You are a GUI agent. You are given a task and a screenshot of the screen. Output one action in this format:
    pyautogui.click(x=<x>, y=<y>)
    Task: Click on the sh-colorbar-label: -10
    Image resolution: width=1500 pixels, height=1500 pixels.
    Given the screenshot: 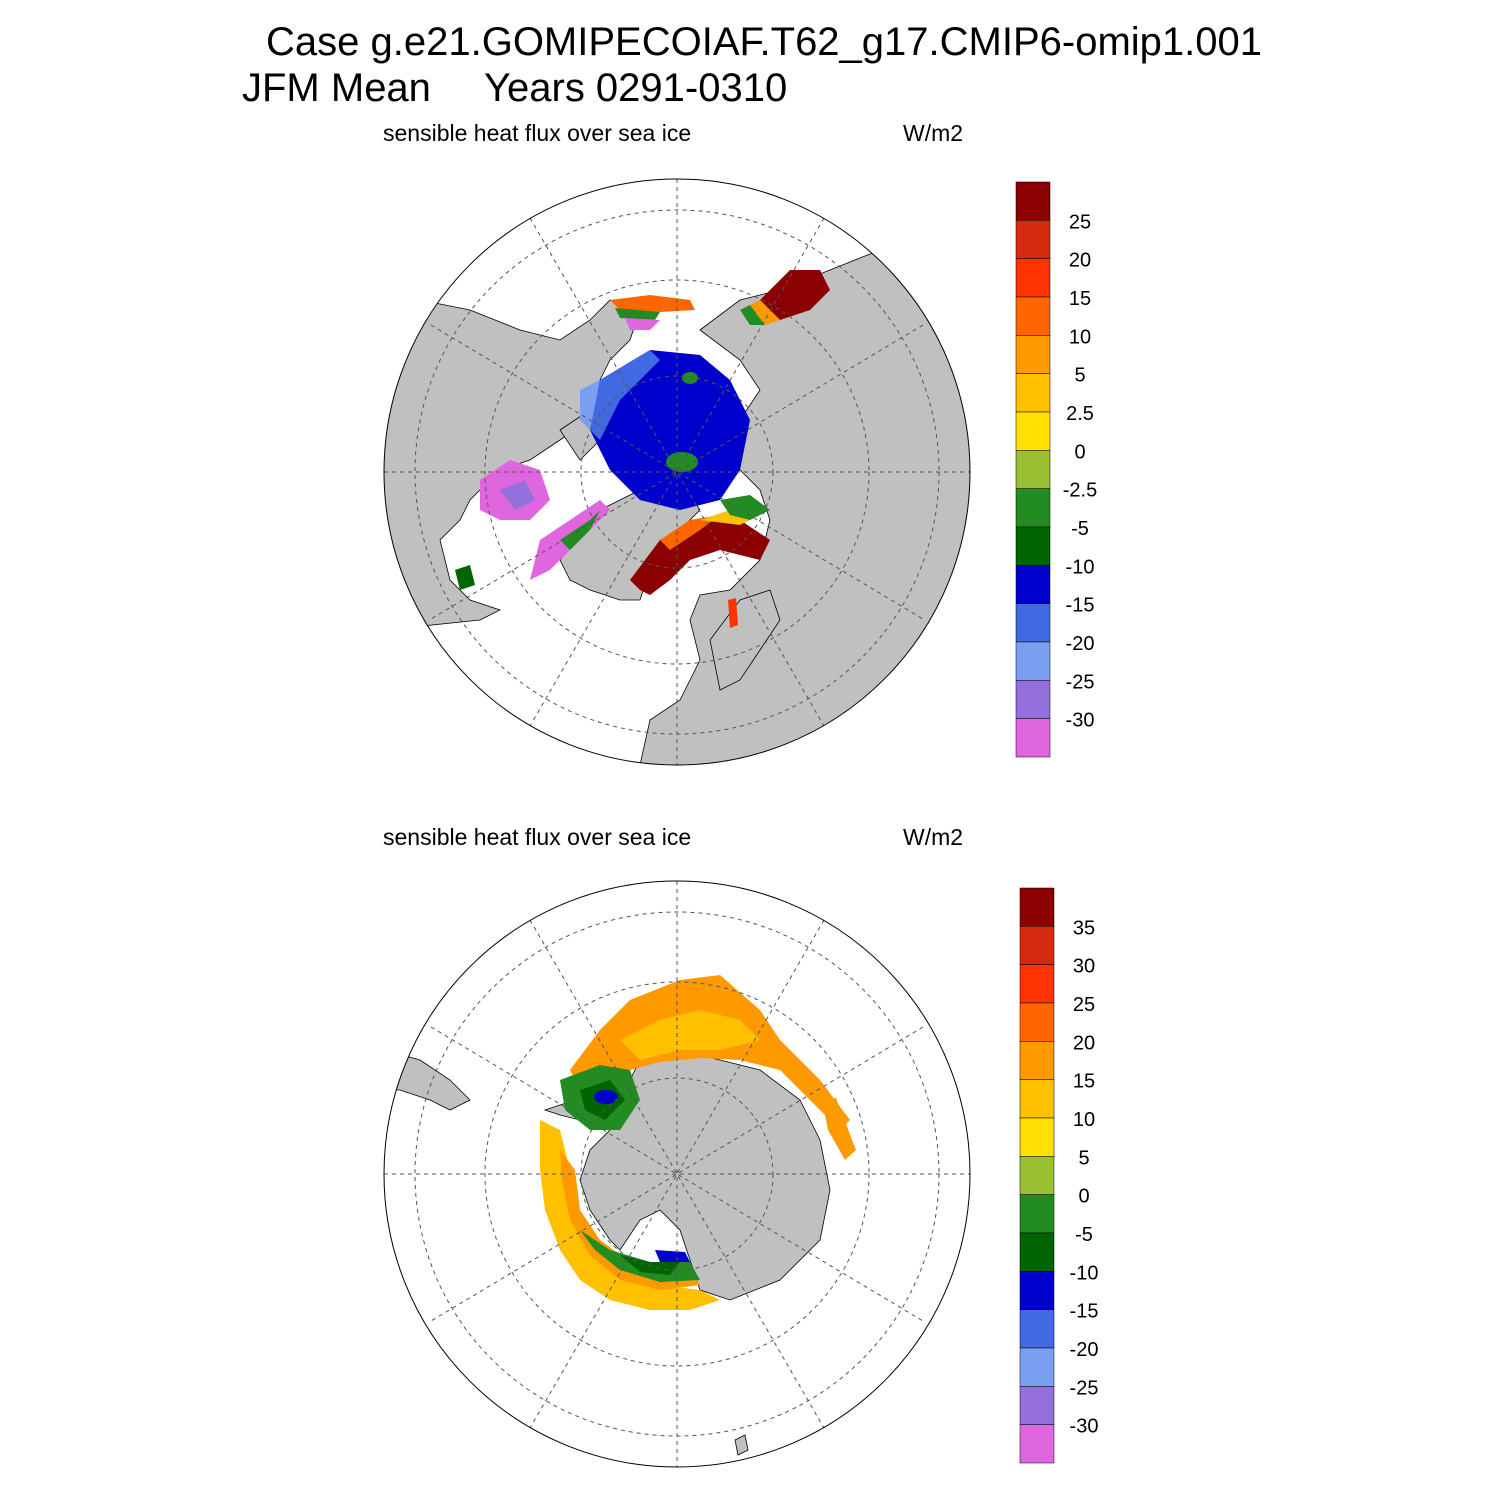 What is the action you would take?
    pyautogui.click(x=1084, y=1273)
    